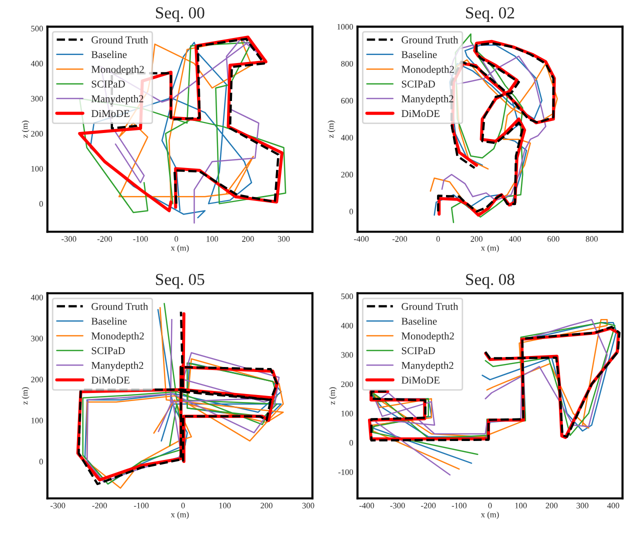 Image resolution: width=632 pixels, height=533 pixels. I want to click on chart-title: Seq. 00, so click(180, 14).